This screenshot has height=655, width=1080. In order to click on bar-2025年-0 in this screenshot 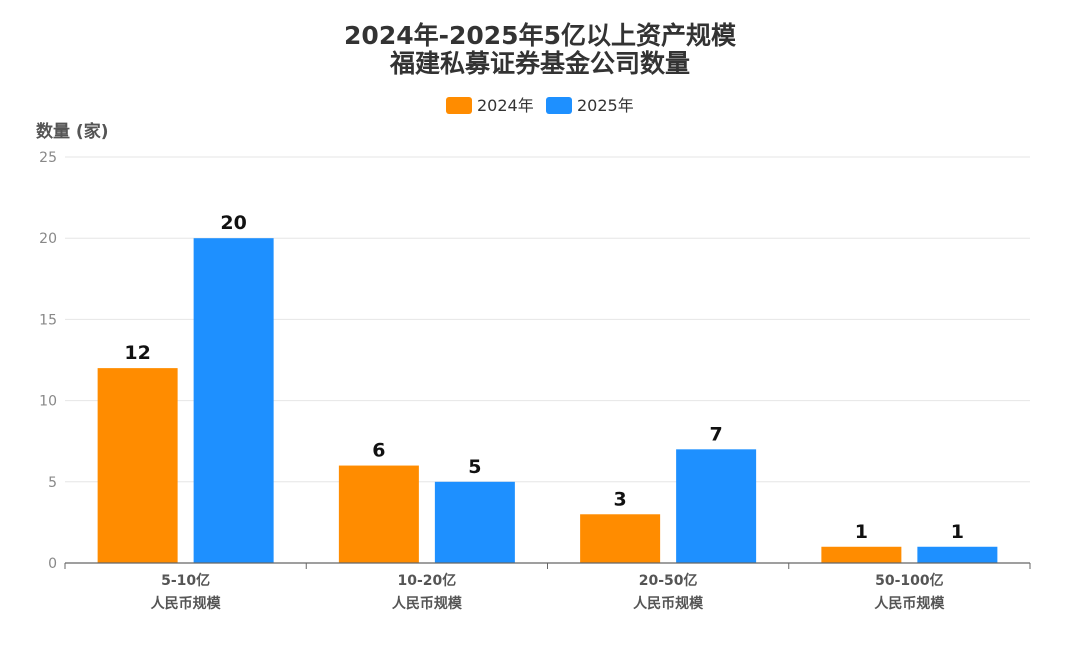, I will do `click(233, 400)`.